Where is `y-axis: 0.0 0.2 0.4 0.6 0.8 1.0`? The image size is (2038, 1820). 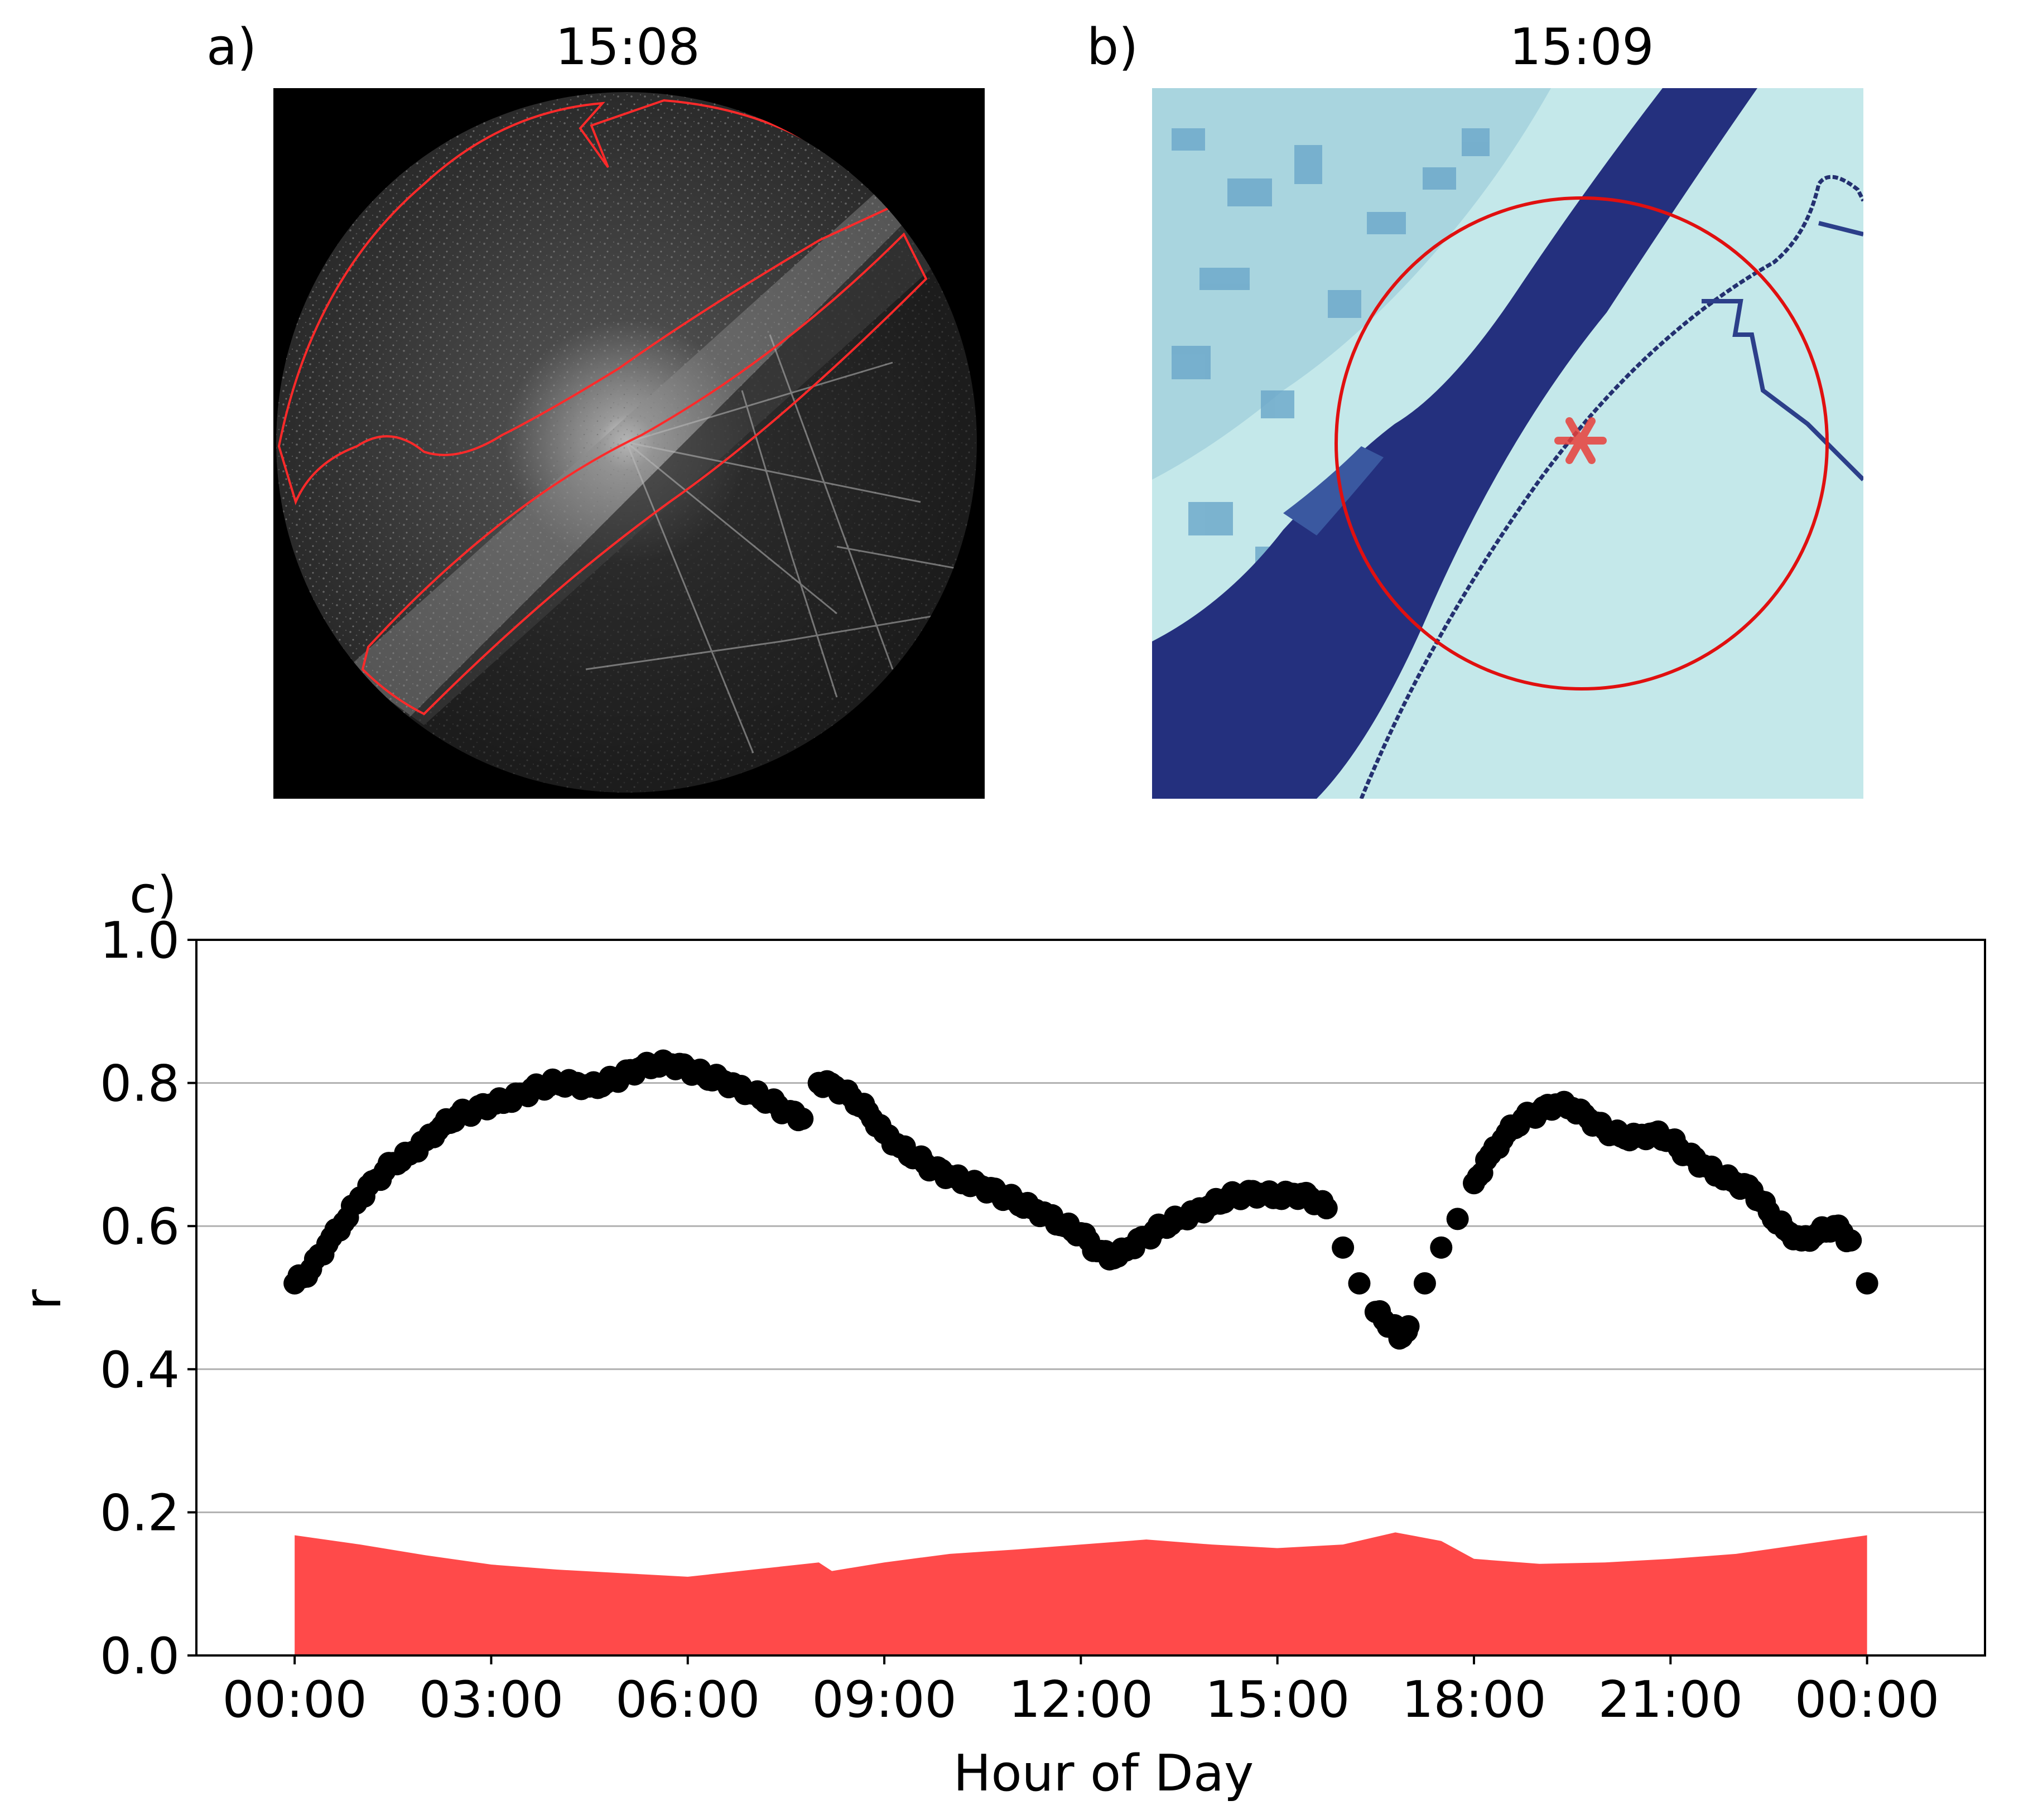
y-axis: 0.0 0.2 0.4 0.6 0.8 1.0 is located at coordinates (148, 1298).